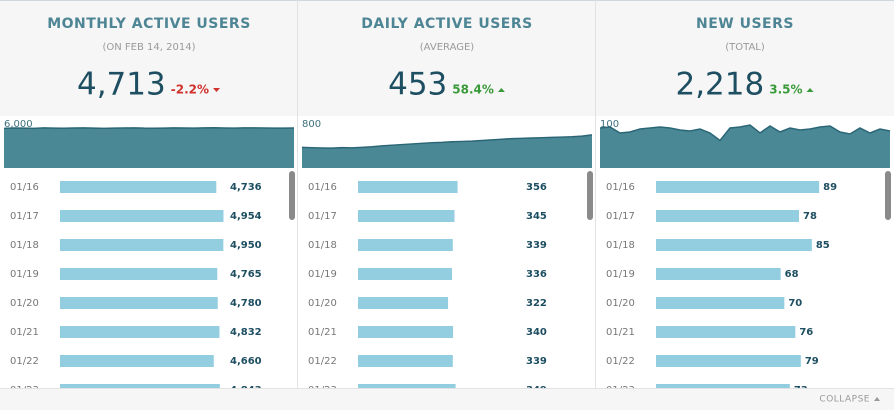 The width and height of the screenshot is (894, 410). Describe the element at coordinates (149, 24) in the screenshot. I see `panel-title: MONTHLY ACTIVE USERS` at that location.